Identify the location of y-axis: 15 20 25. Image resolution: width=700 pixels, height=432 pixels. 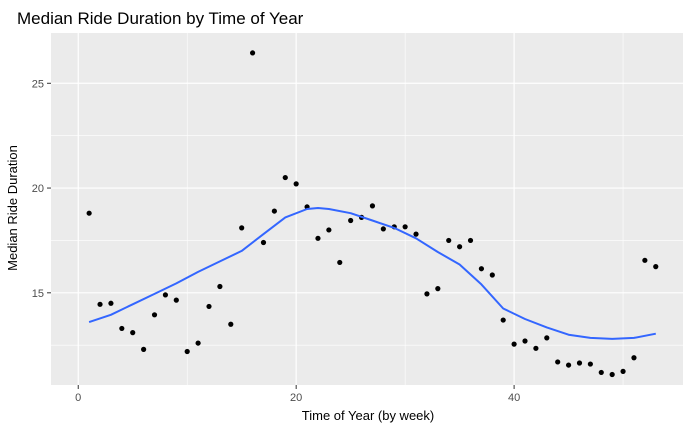
(41, 189).